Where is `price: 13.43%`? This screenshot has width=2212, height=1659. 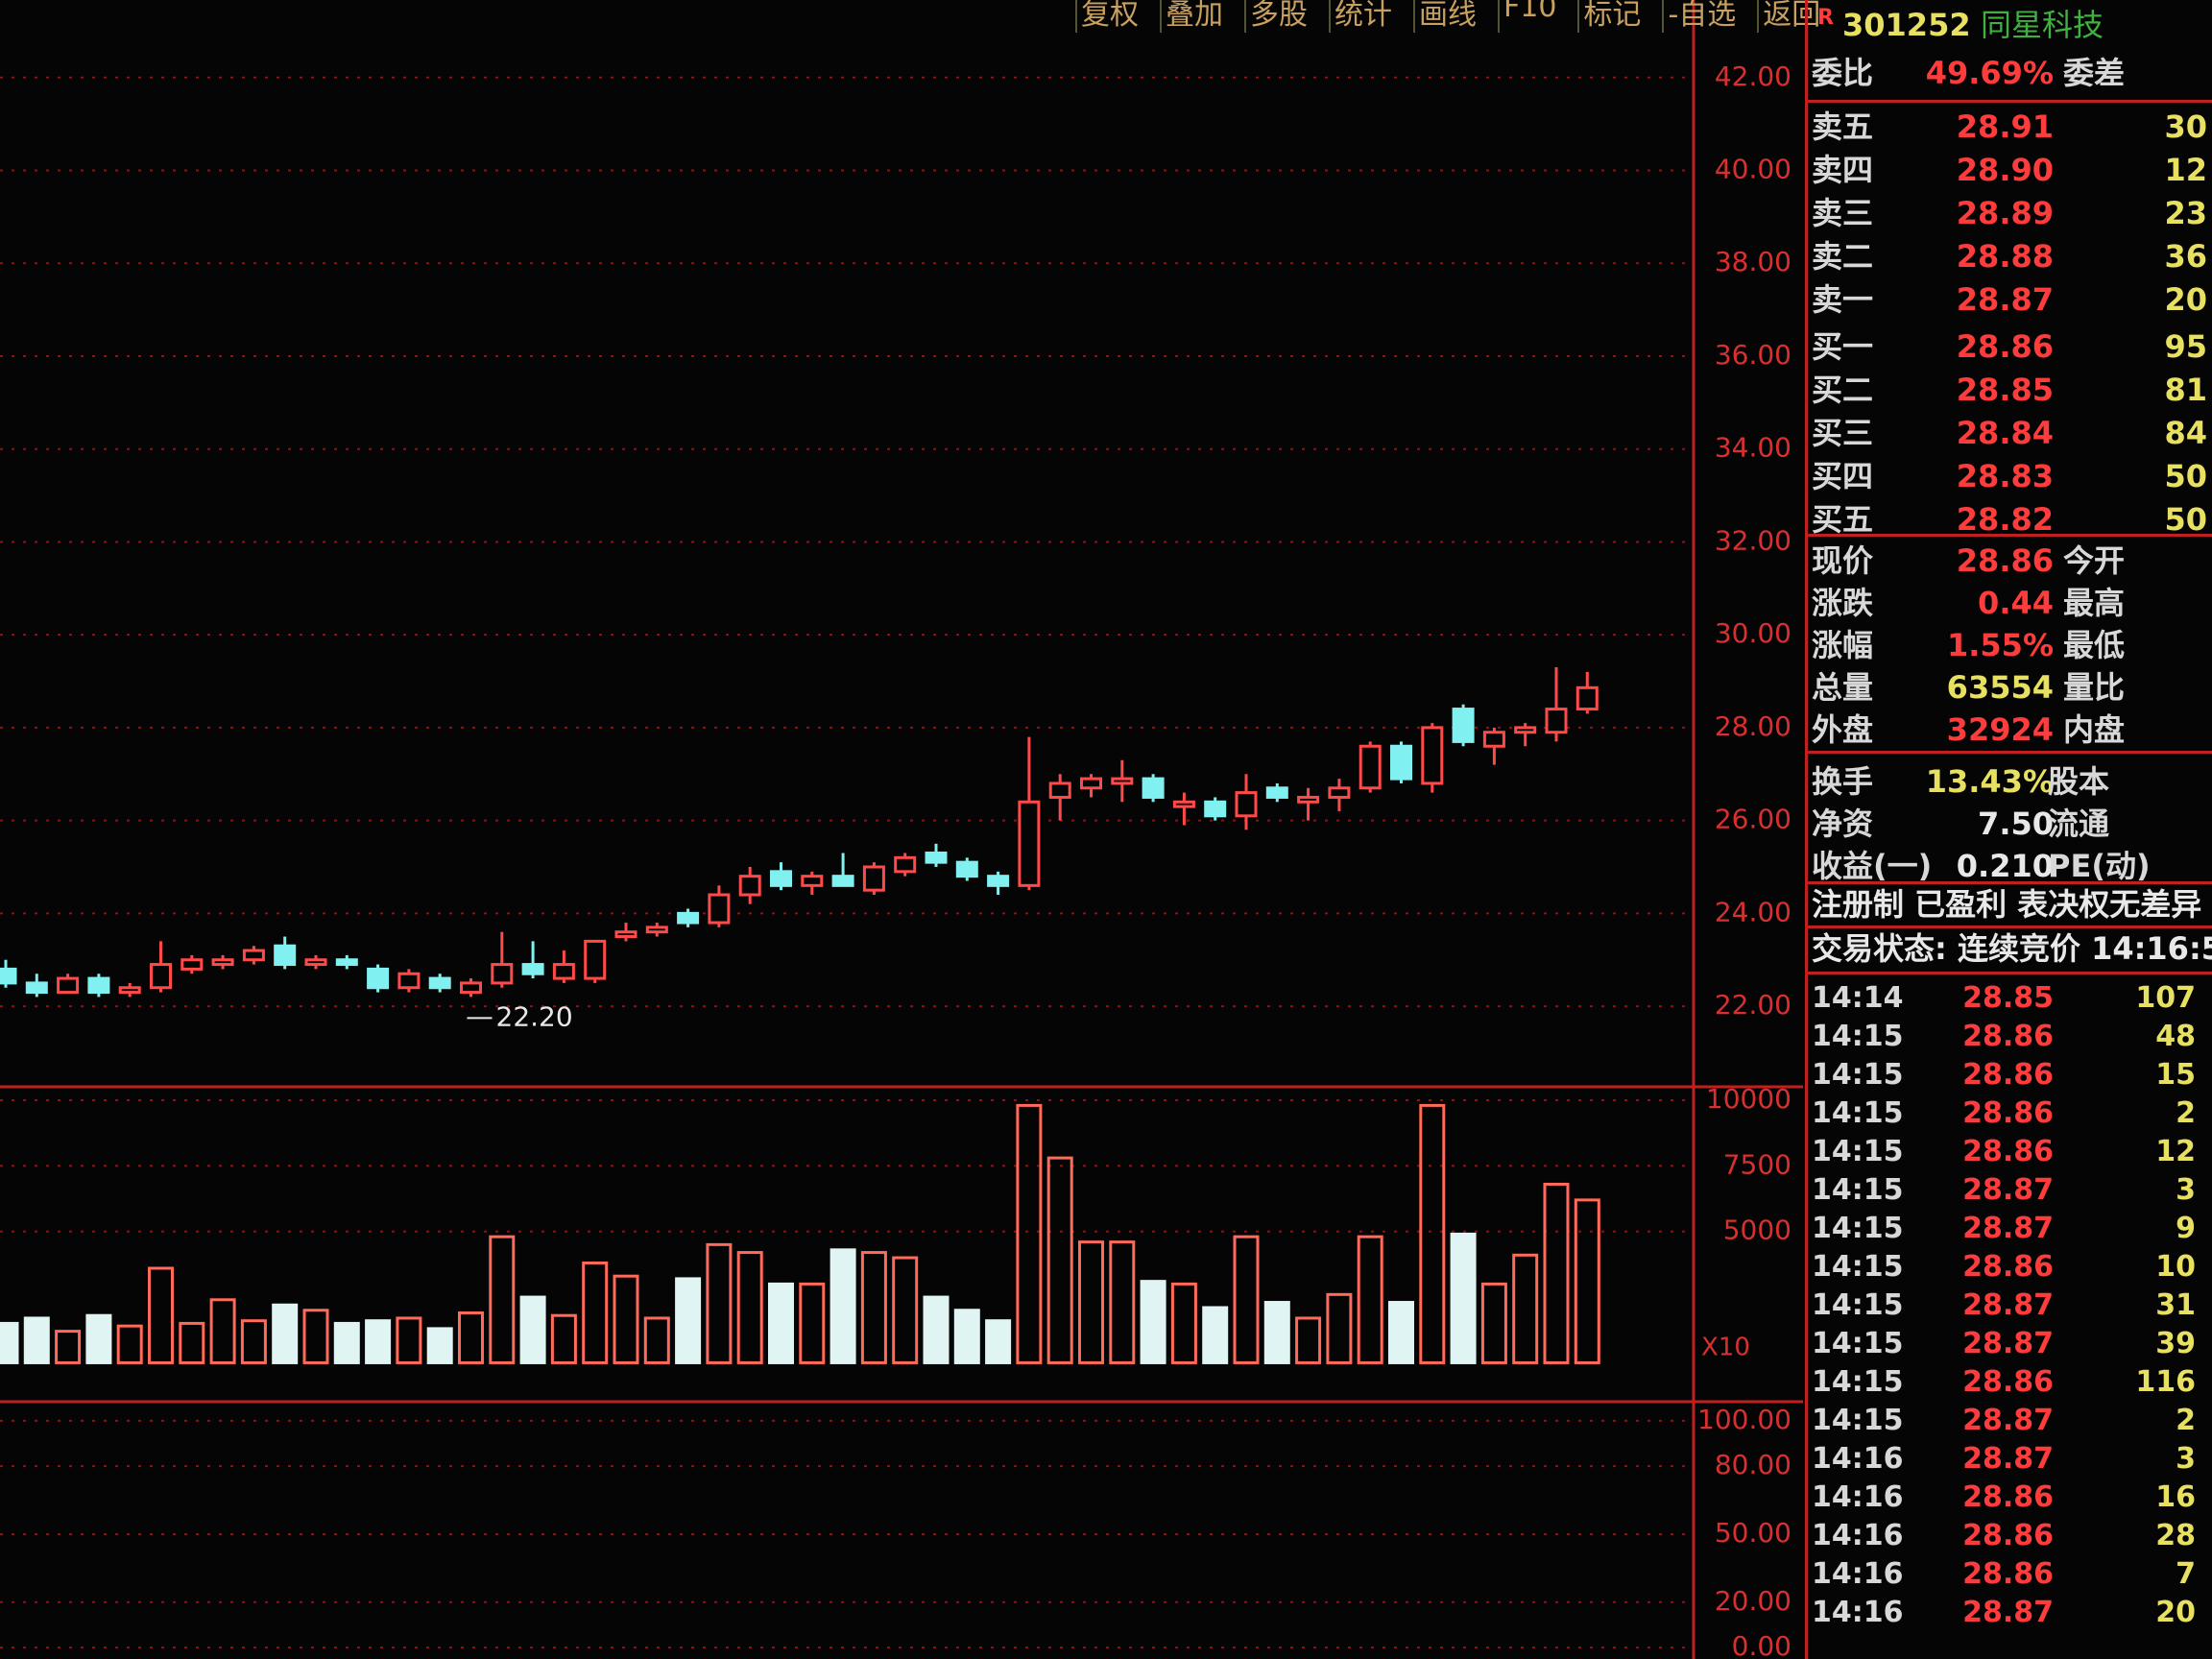 price: 13.43% is located at coordinates (1989, 781).